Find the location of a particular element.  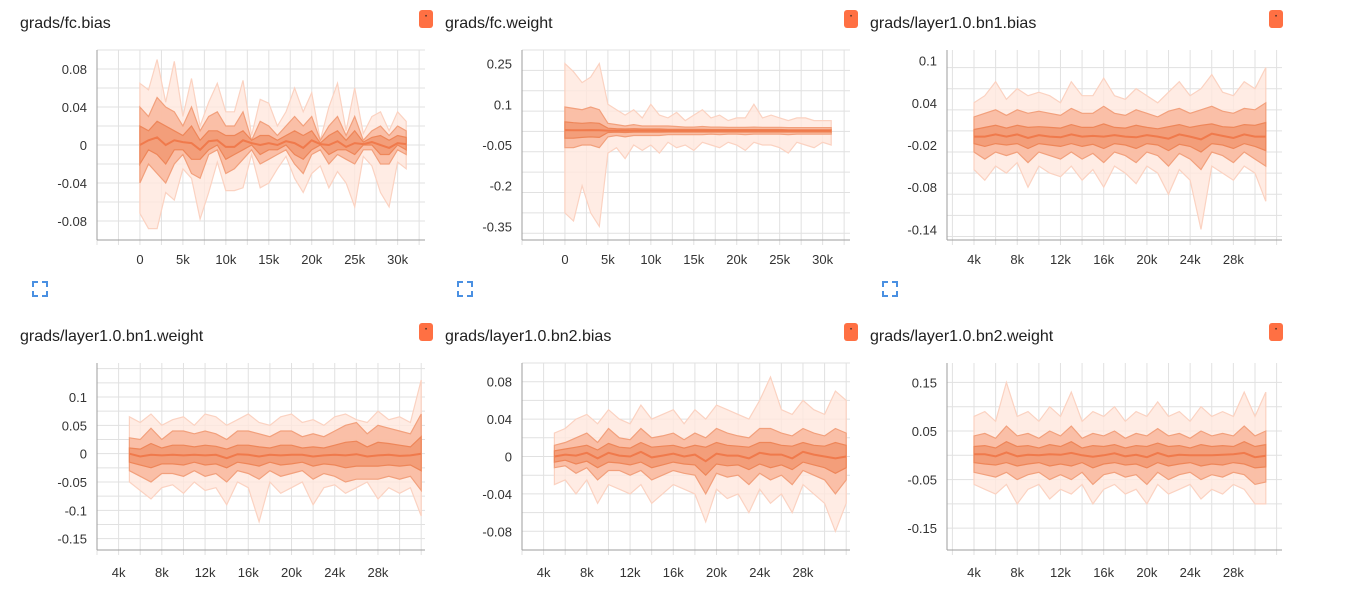

y-tick-label: -0.02 is located at coordinates (922, 145).